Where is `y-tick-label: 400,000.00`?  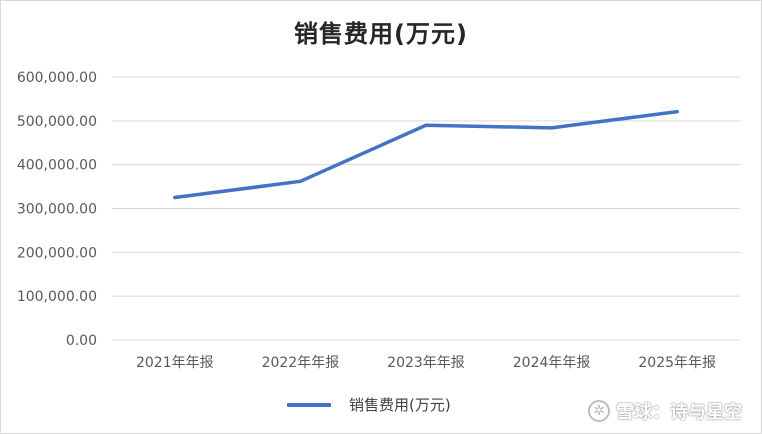
y-tick-label: 400,000.00 is located at coordinates (57, 166).